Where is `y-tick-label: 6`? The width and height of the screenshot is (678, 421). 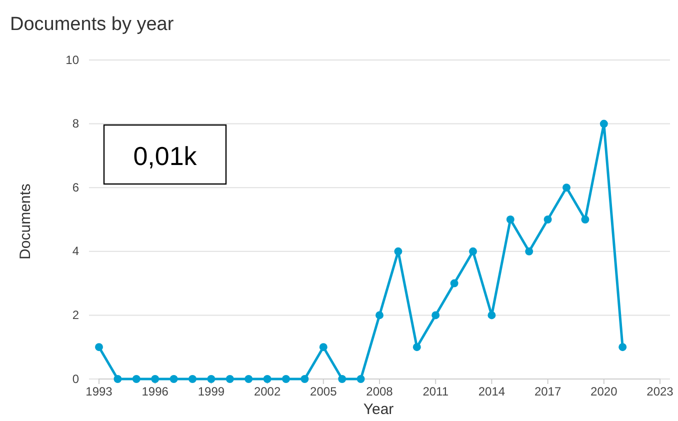 y-tick-label: 6 is located at coordinates (76, 187).